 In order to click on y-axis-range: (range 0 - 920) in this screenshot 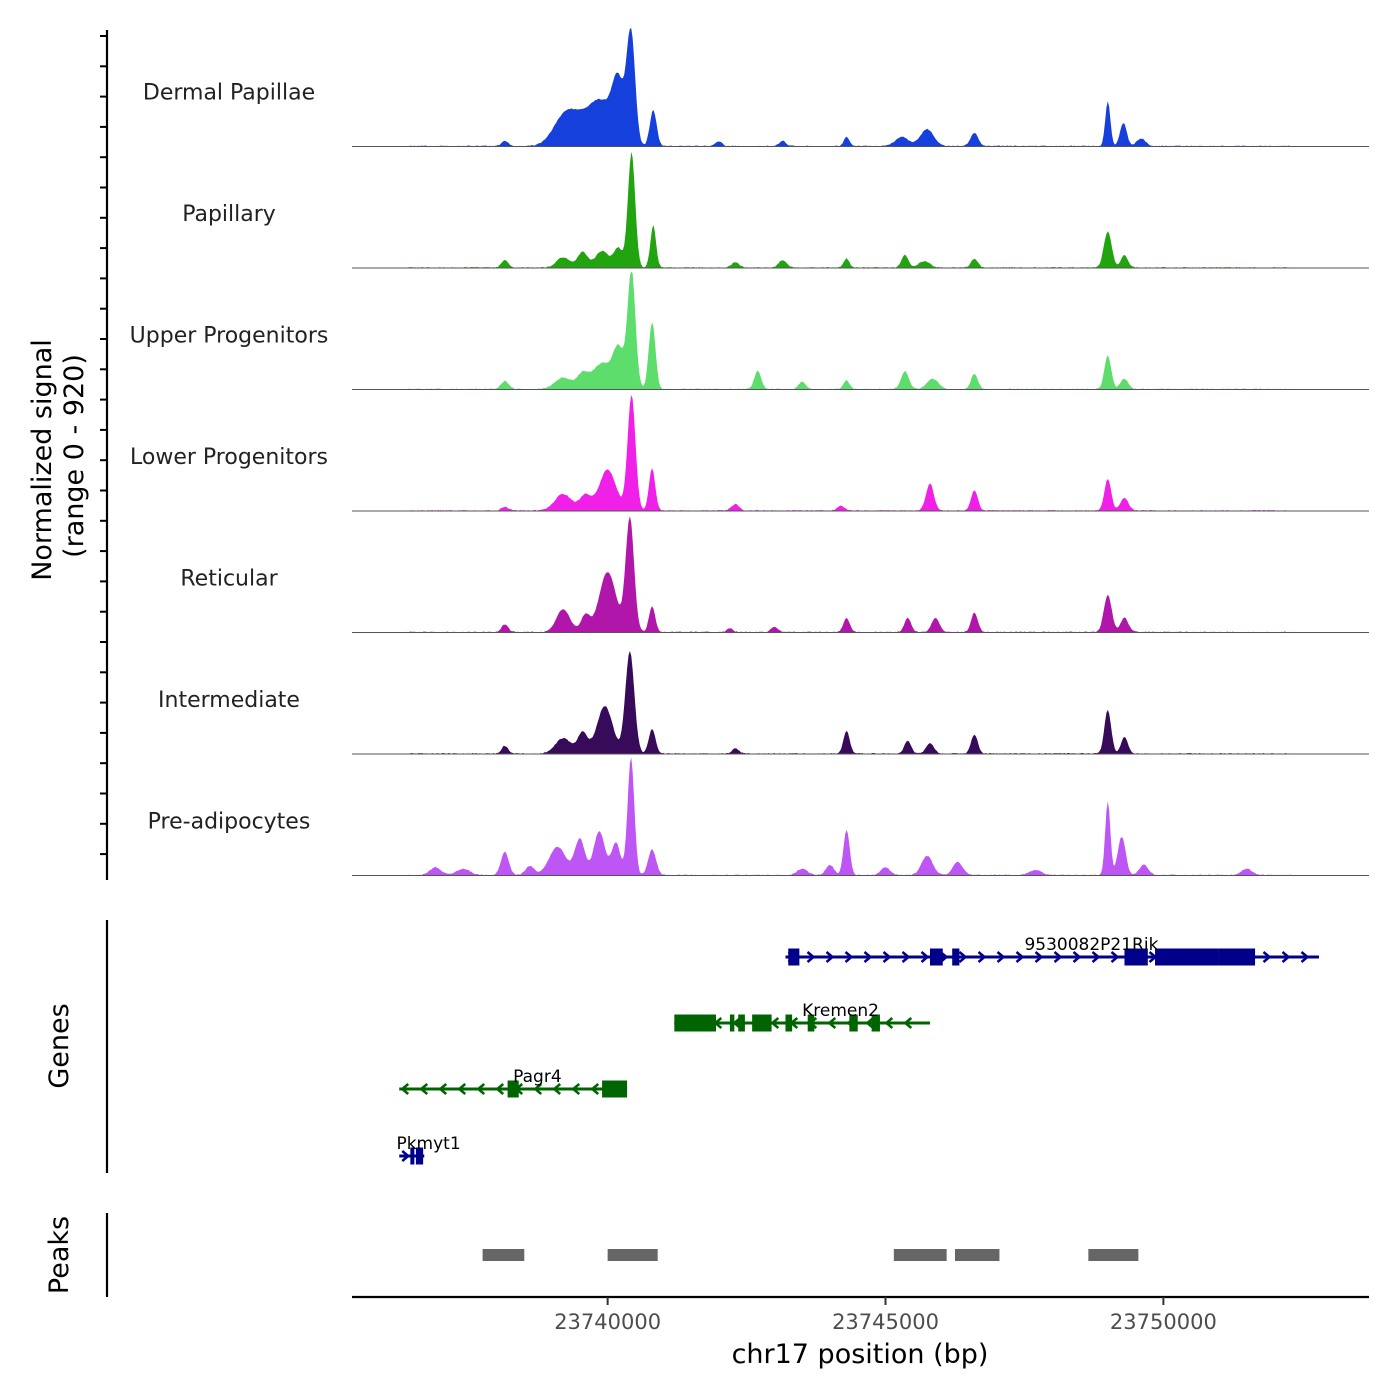, I will do `click(74, 456)`.